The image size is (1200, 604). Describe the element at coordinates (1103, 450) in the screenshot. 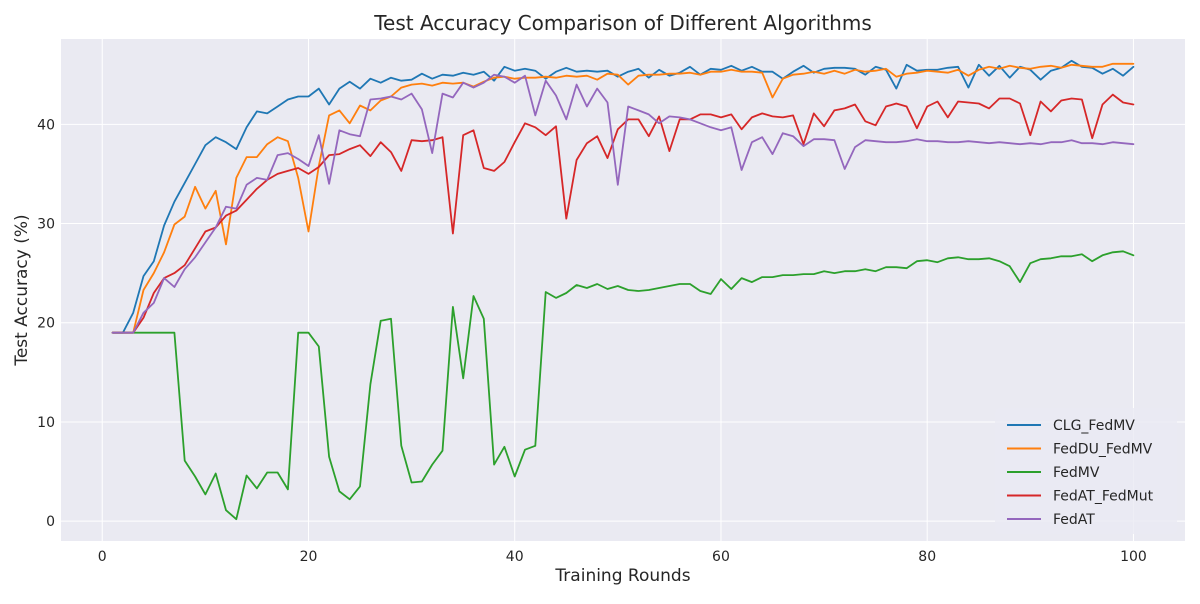

I see `legend-label: FedDU_FedMV` at that location.